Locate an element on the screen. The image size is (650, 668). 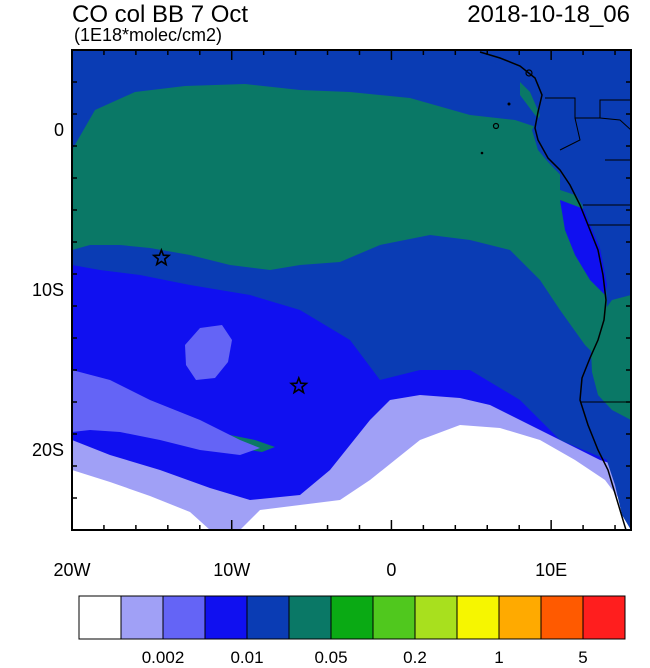
lon-tick-label: 10E is located at coordinates (551, 570).